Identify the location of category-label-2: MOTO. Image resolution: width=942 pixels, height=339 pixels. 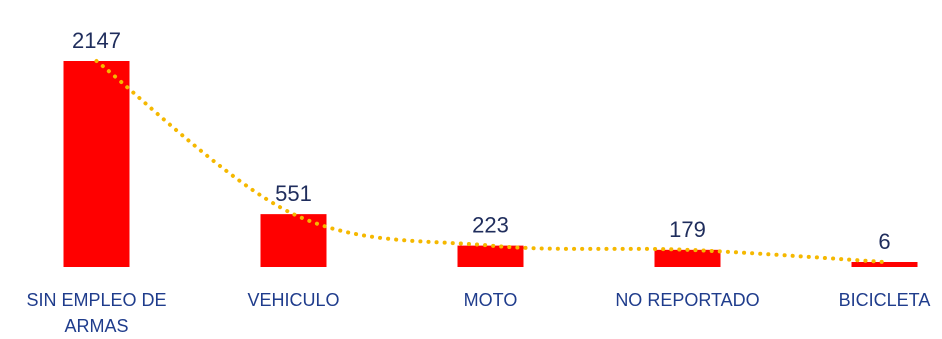
(491, 300).